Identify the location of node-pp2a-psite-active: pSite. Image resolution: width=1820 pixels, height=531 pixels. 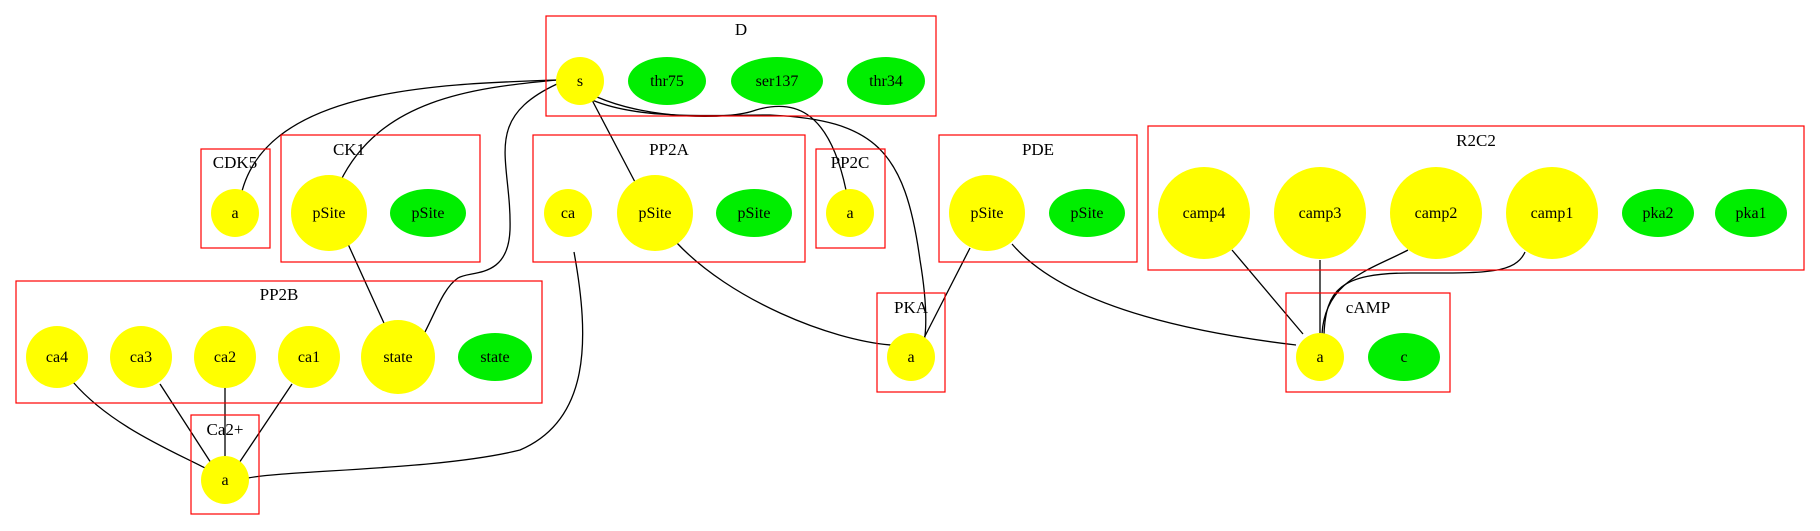
(655, 213).